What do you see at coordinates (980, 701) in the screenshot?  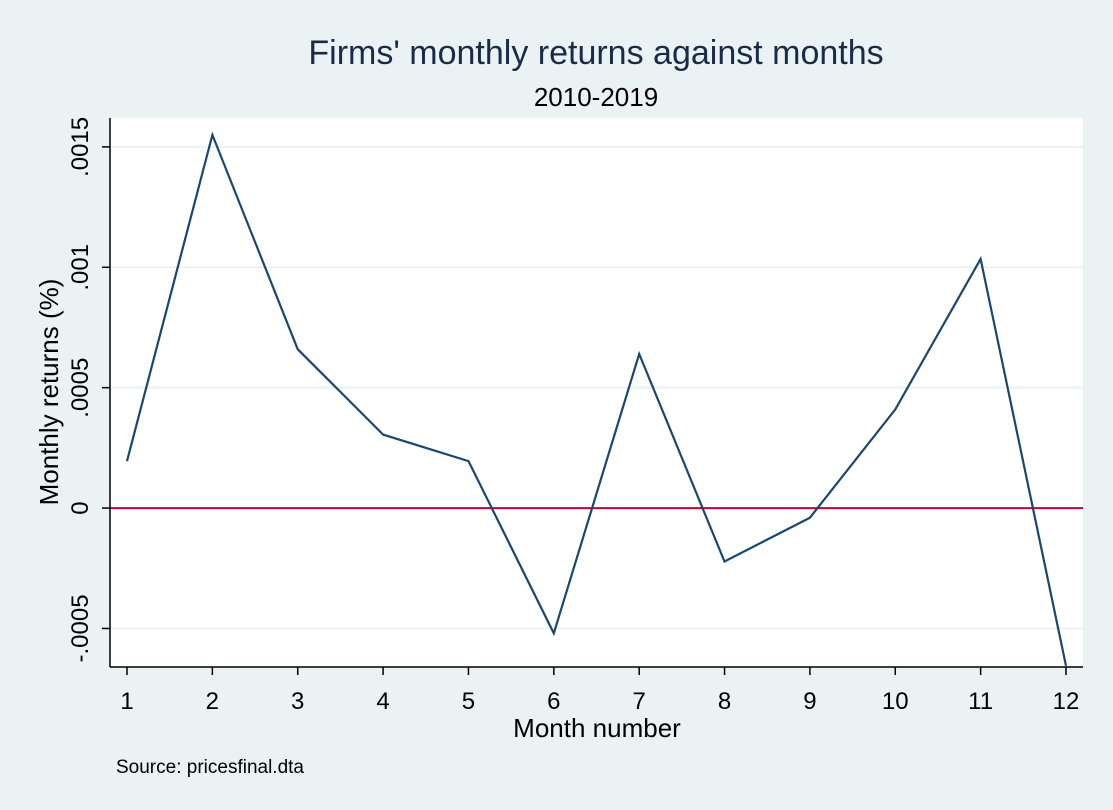 I see `x-tick-label: 11` at bounding box center [980, 701].